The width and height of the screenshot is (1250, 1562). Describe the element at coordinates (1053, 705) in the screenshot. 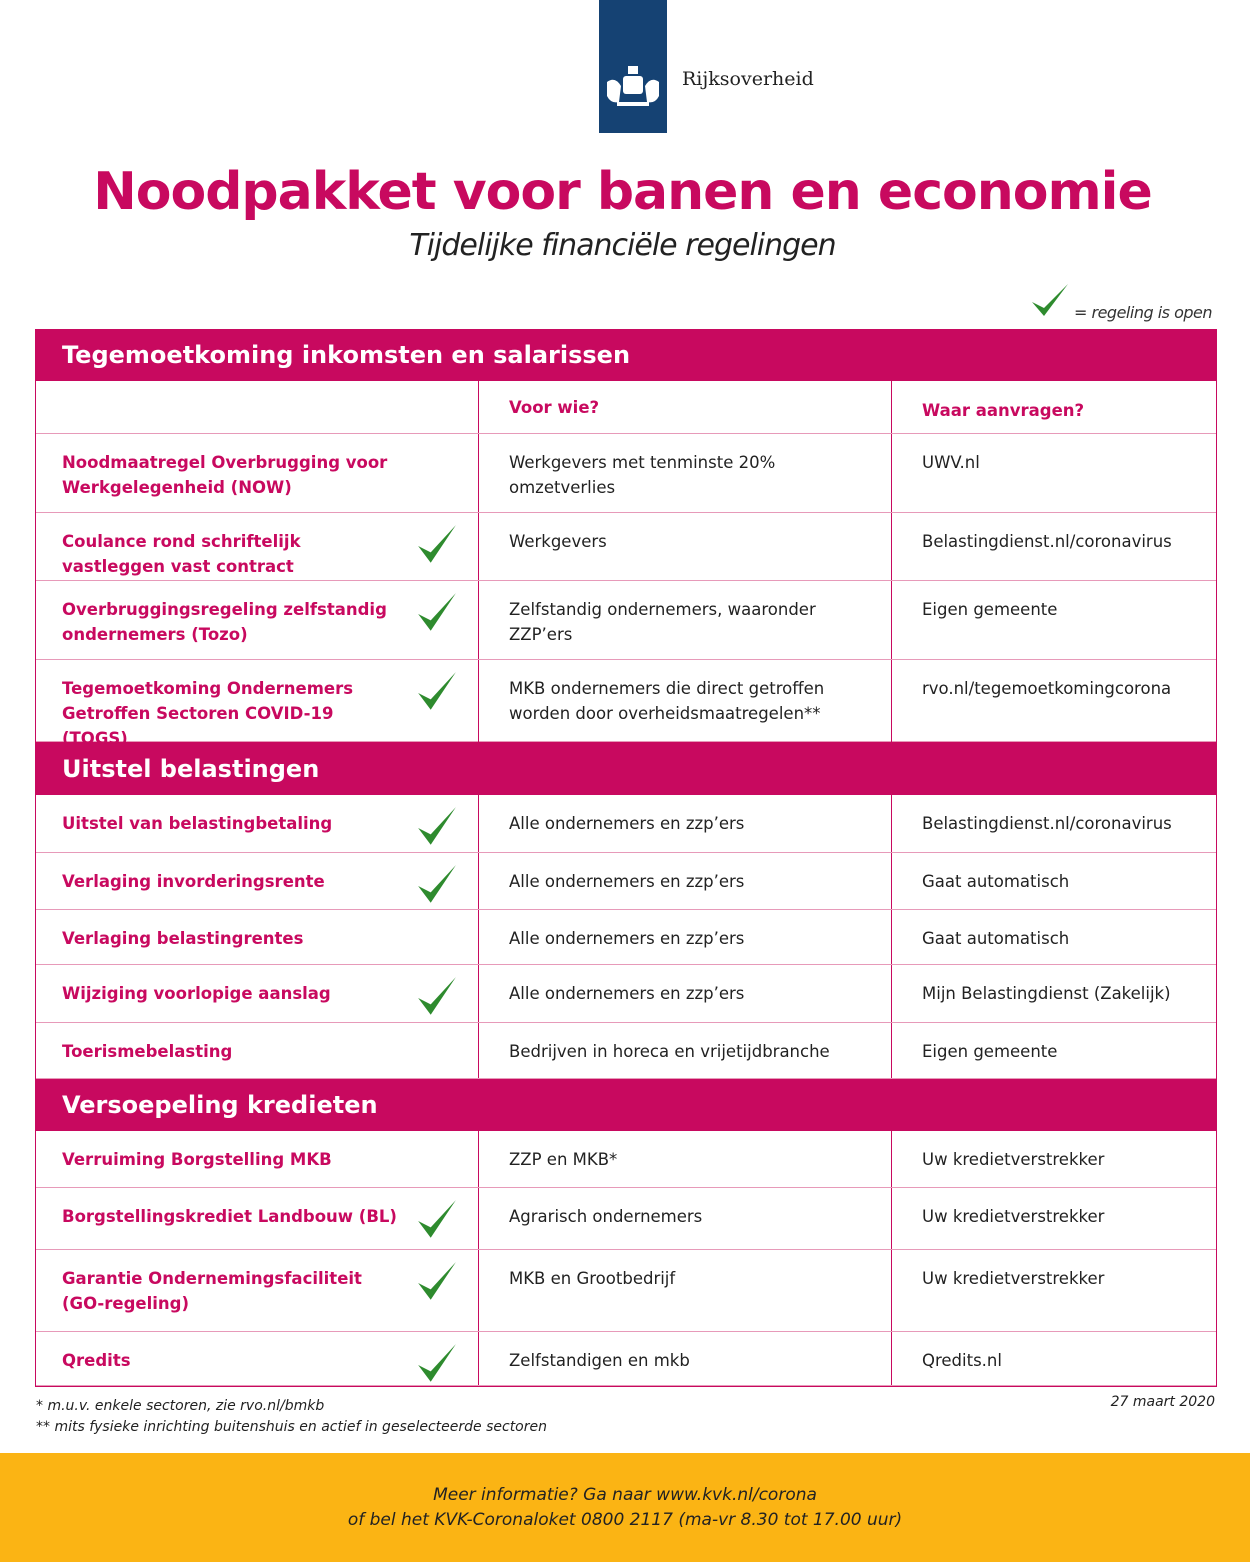

I see `apply-where: rvo.nl/tegemoetkomingcorona` at that location.